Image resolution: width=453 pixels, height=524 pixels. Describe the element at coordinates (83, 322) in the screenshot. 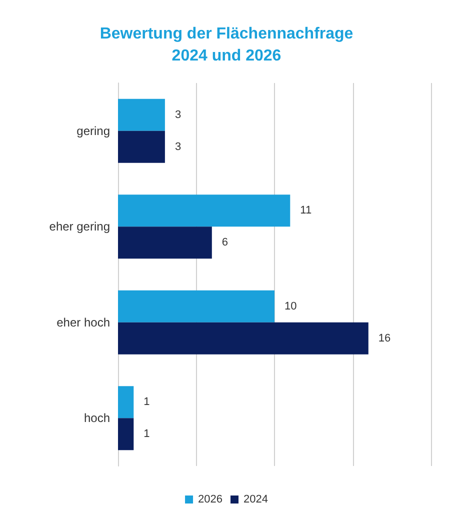

I see `y-tick-label: eher hoch` at that location.